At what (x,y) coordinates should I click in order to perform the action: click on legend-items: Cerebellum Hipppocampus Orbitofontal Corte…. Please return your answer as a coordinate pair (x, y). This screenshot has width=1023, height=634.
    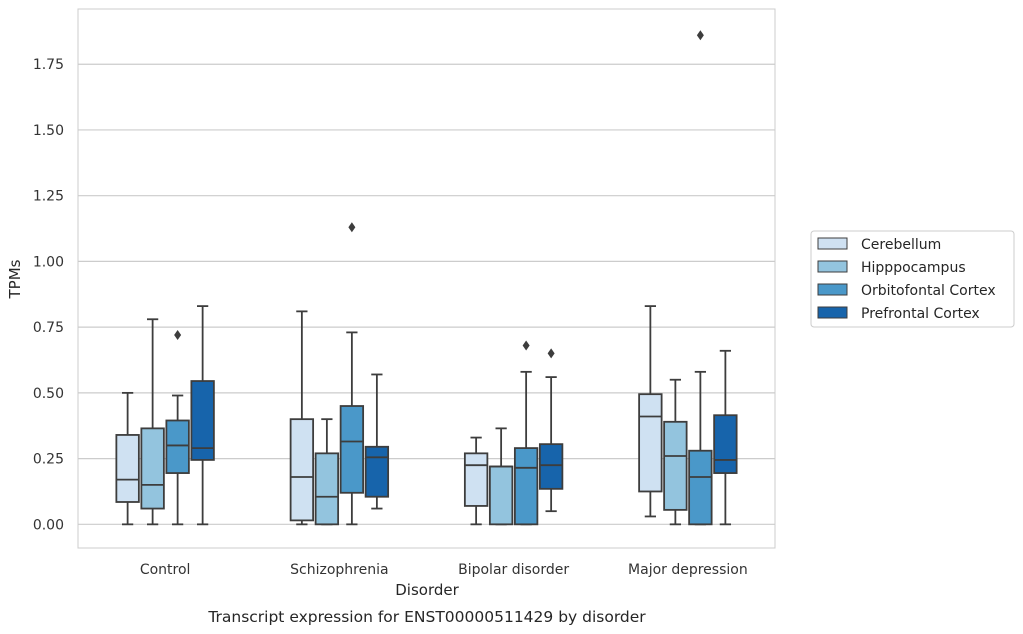
    Looking at the image, I should click on (906, 279).